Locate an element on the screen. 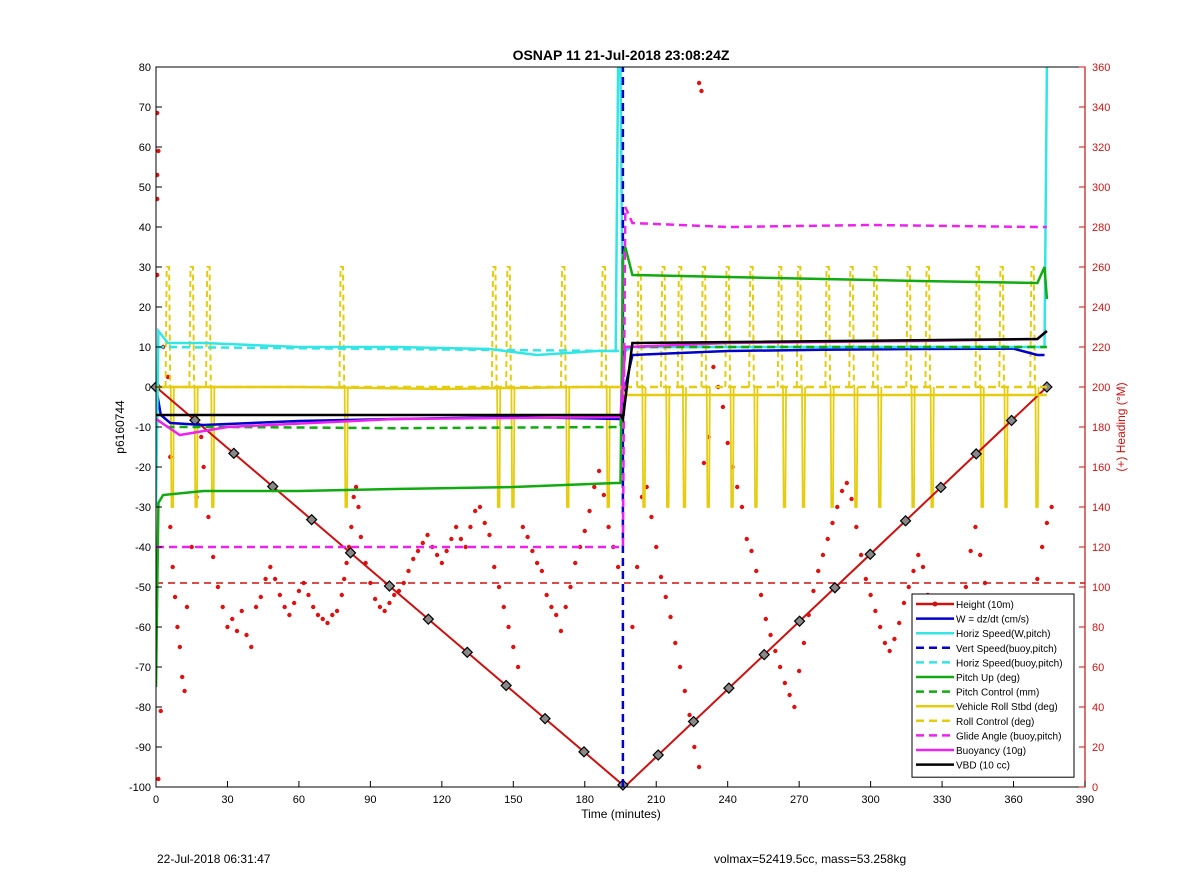 Image resolution: width=1200 pixels, height=885 pixels. legend-label: VBD (10 cc) is located at coordinates (983, 766).